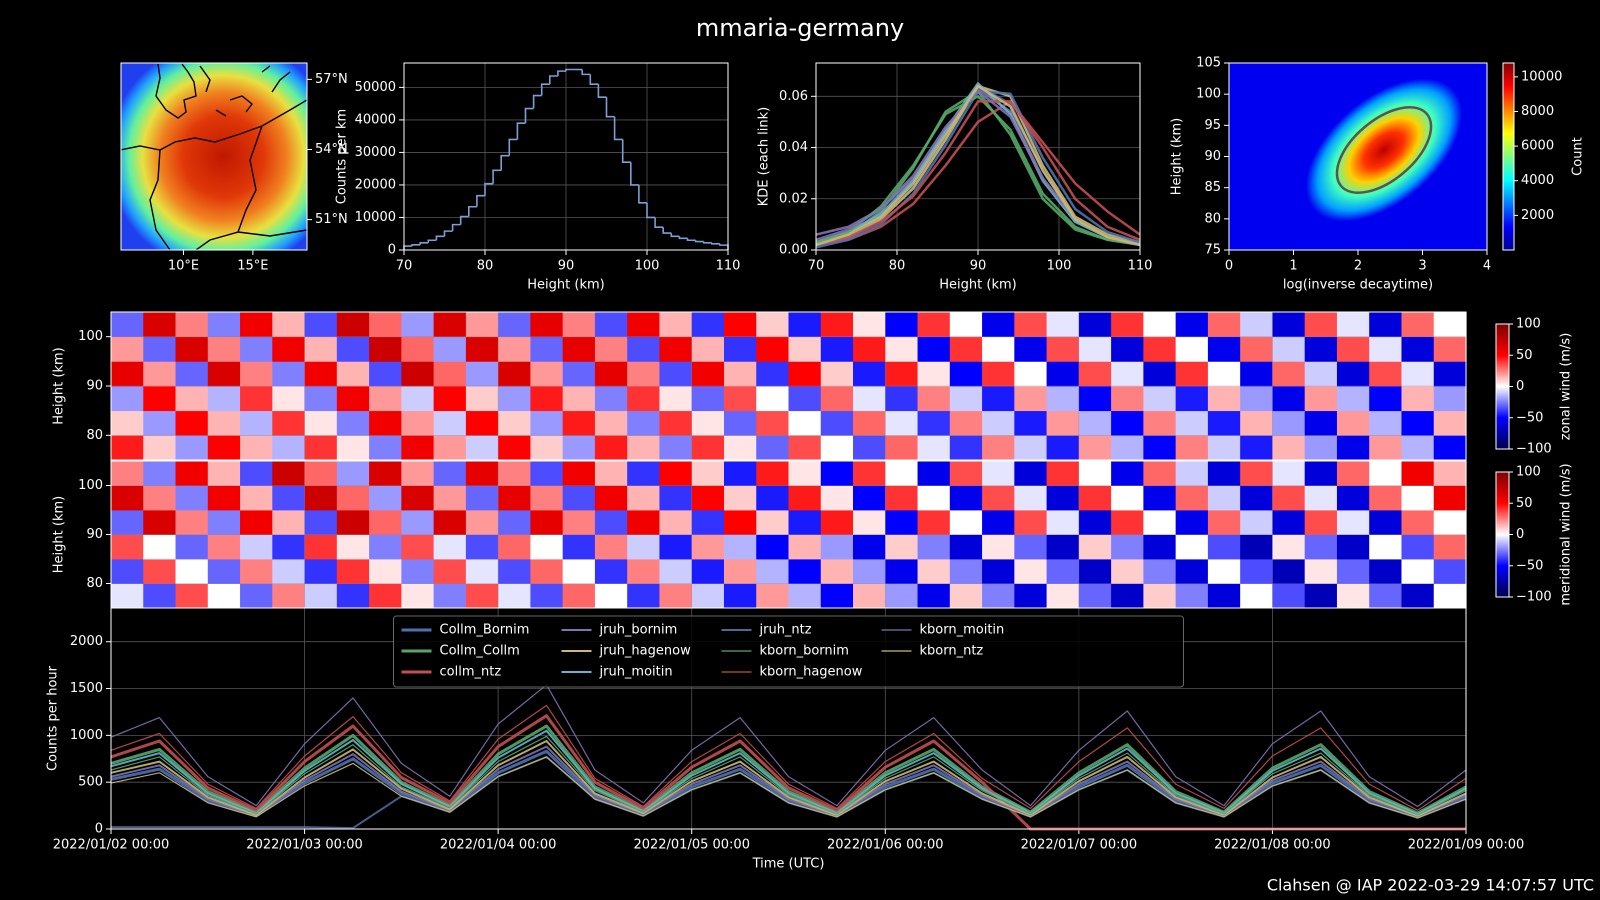 Image resolution: width=1600 pixels, height=900 pixels. What do you see at coordinates (1524, 503) in the screenshot?
I see `colorbar-tick-label: 50` at bounding box center [1524, 503].